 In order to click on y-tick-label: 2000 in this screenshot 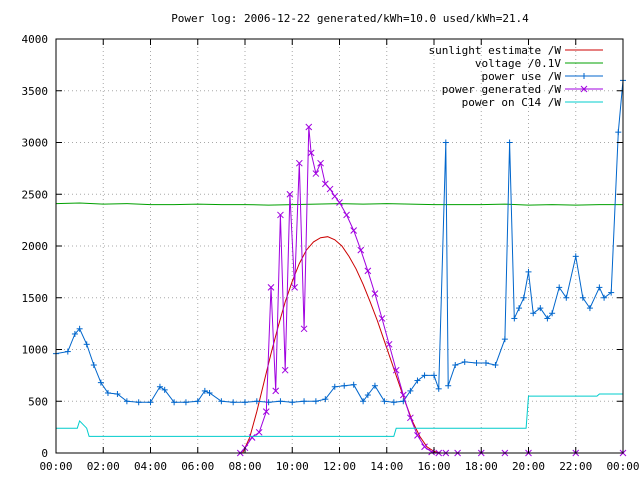, I will do `click(35, 246)`.